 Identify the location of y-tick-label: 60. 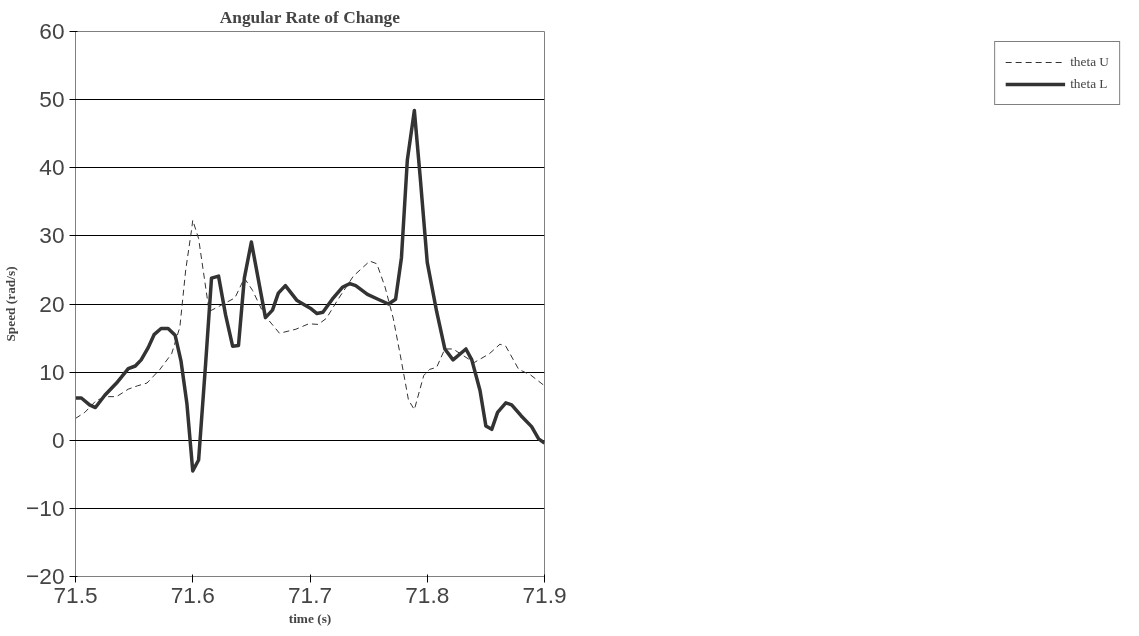
(52, 31).